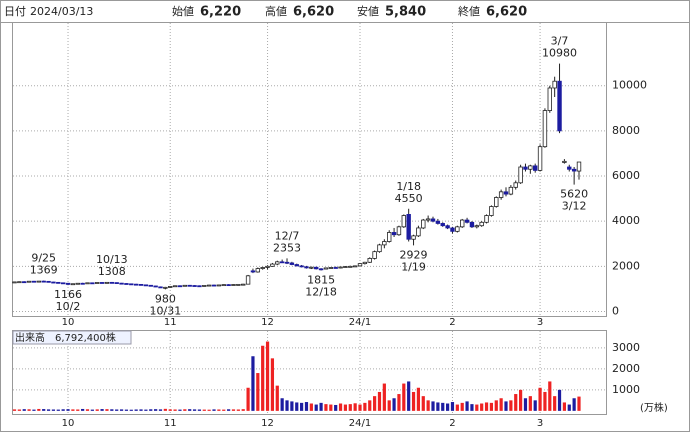  What do you see at coordinates (413, 266) in the screenshot?
I see `annotation-date: 1/19` at bounding box center [413, 266].